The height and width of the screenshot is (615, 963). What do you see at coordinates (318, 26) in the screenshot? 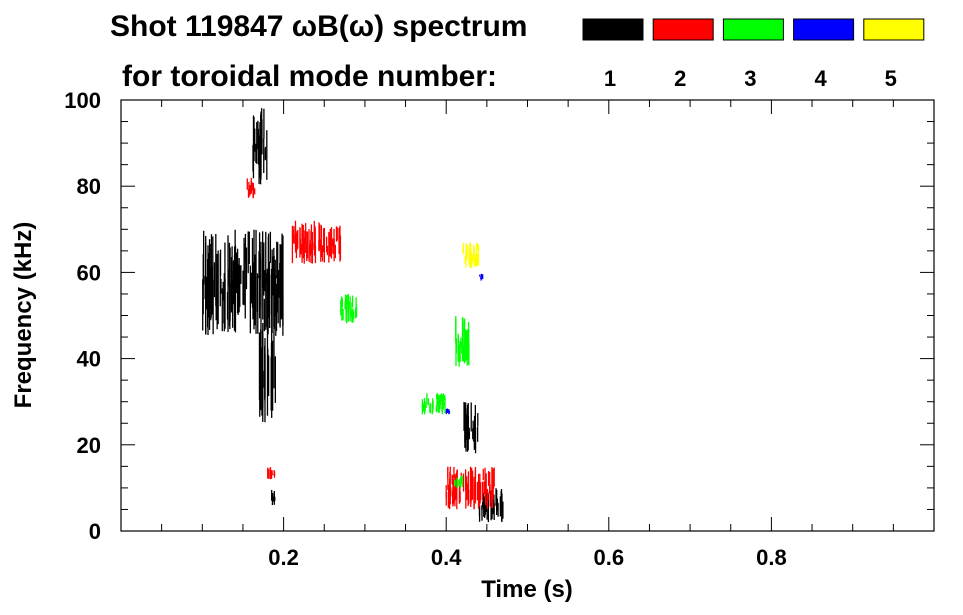
I see `chart-title: Shot 119847 ωB(ω) spectrum` at bounding box center [318, 26].